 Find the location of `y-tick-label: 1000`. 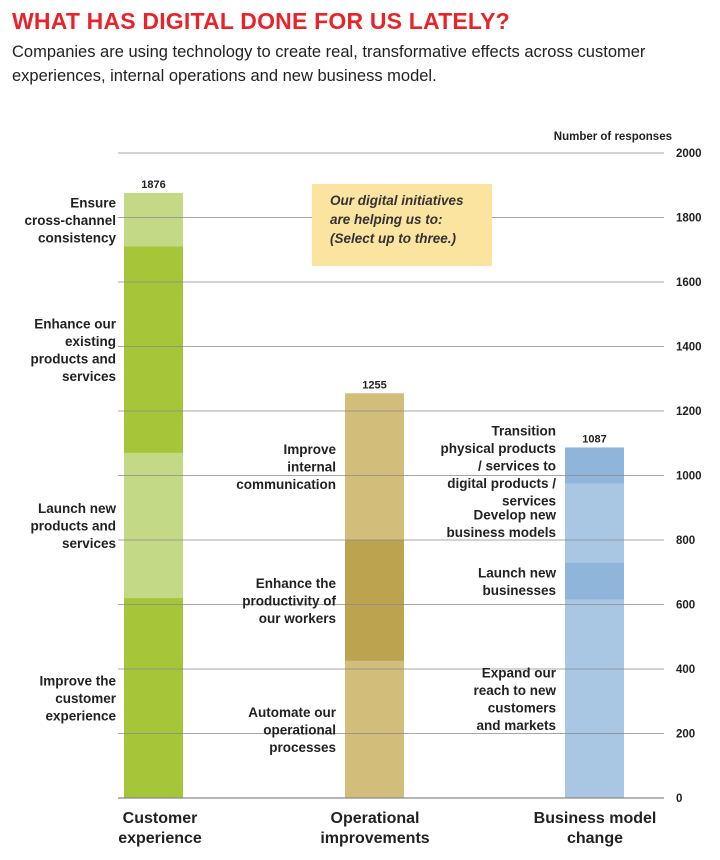

y-tick-label: 1000 is located at coordinates (689, 477).